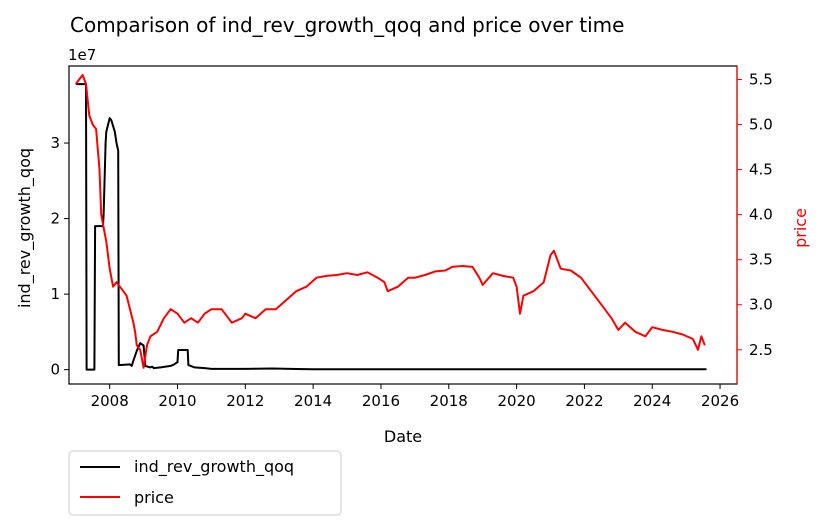 The image size is (823, 530). Describe the element at coordinates (517, 401) in the screenshot. I see `x-tick-label: 2020` at that location.